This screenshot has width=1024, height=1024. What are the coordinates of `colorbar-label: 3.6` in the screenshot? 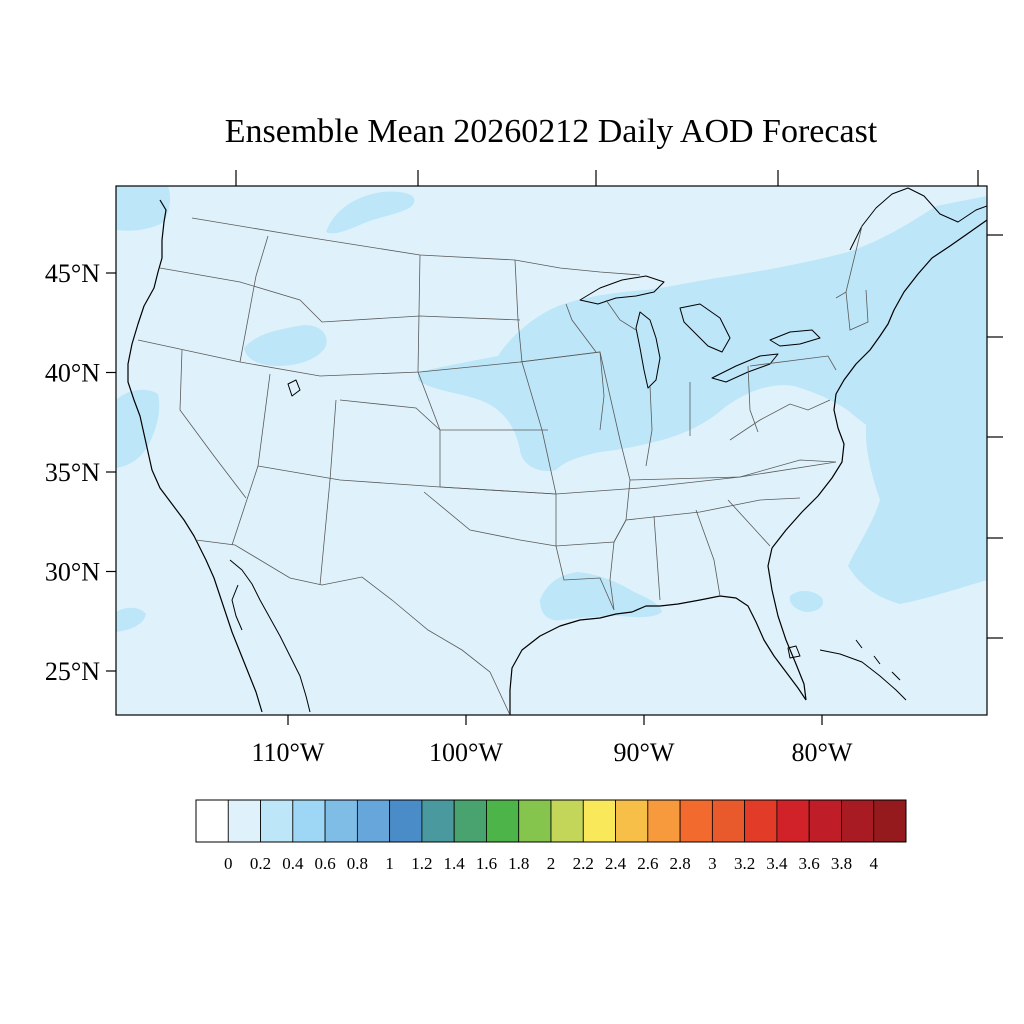 It's located at (809, 863).